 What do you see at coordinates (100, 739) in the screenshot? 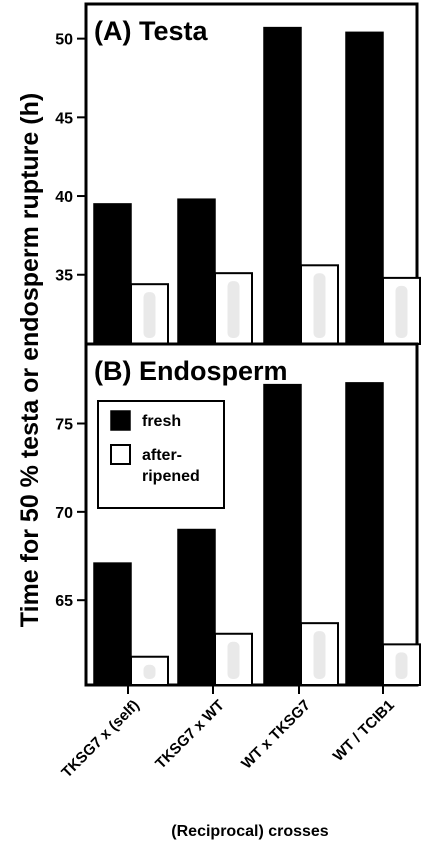
I see `category-label-1: TKSG7 x (self)` at bounding box center [100, 739].